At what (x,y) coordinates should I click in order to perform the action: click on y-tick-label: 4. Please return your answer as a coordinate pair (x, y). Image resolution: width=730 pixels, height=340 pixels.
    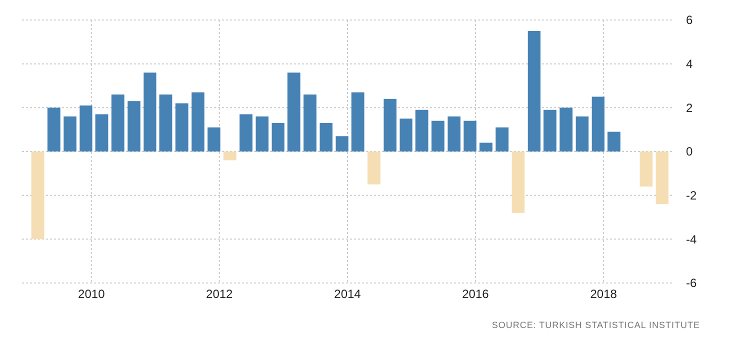
    Looking at the image, I should click on (689, 64).